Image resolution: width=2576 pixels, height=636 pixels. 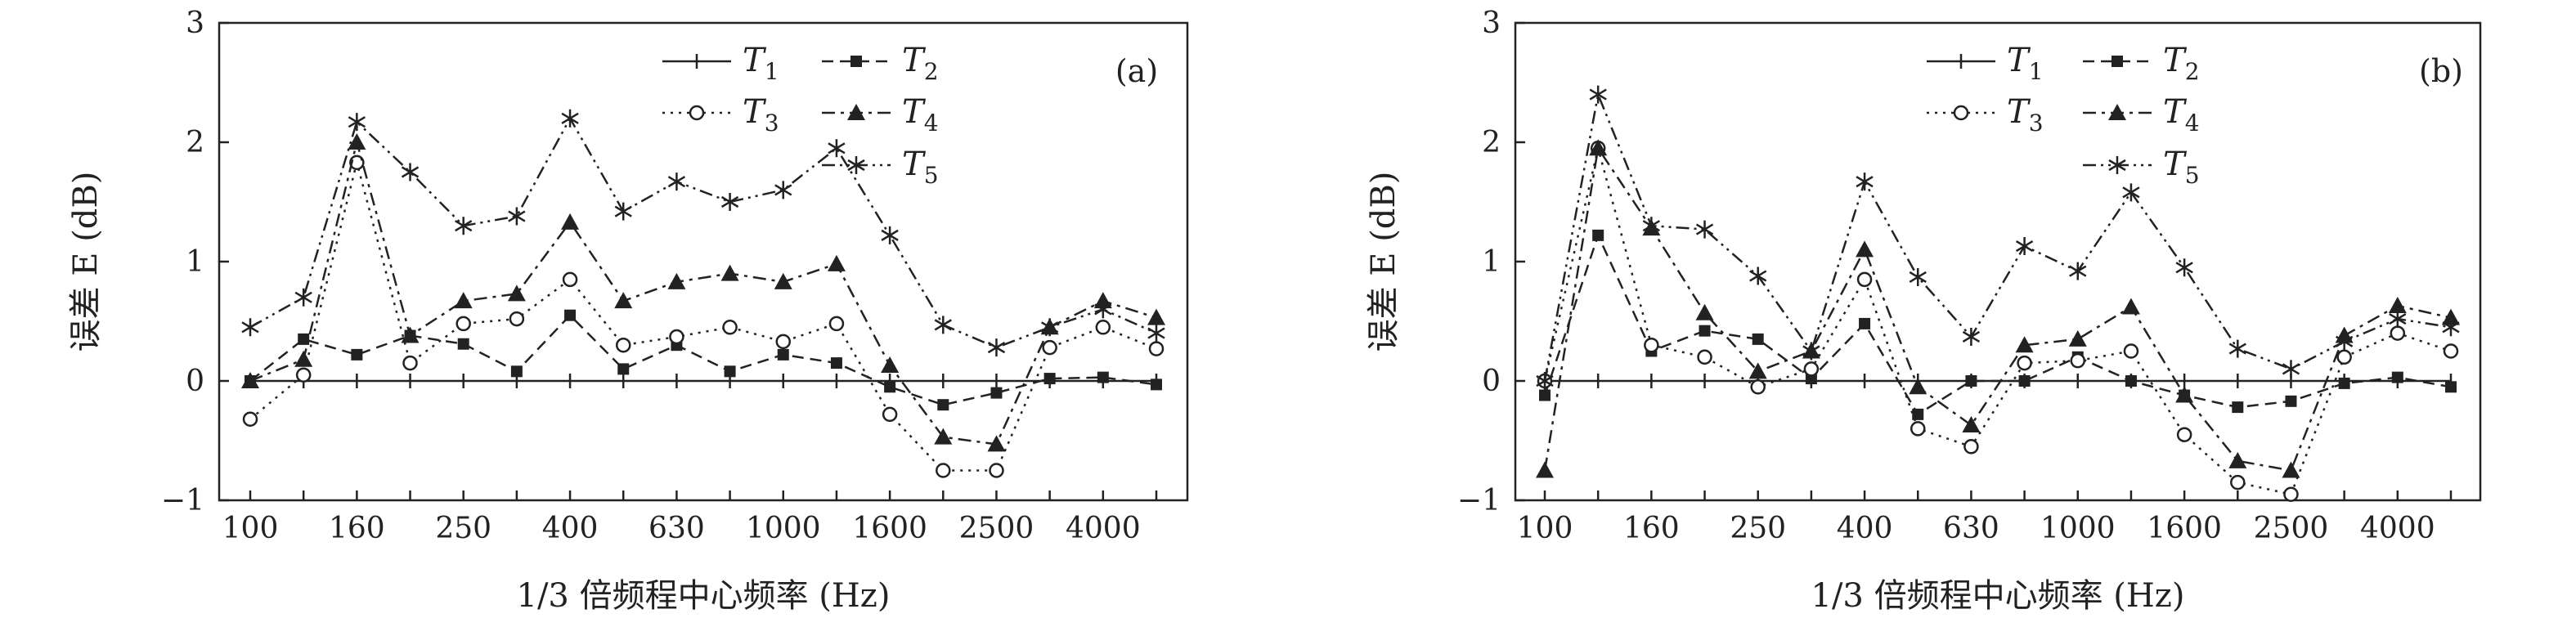 I want to click on legend-label: T2, so click(x=2181, y=63).